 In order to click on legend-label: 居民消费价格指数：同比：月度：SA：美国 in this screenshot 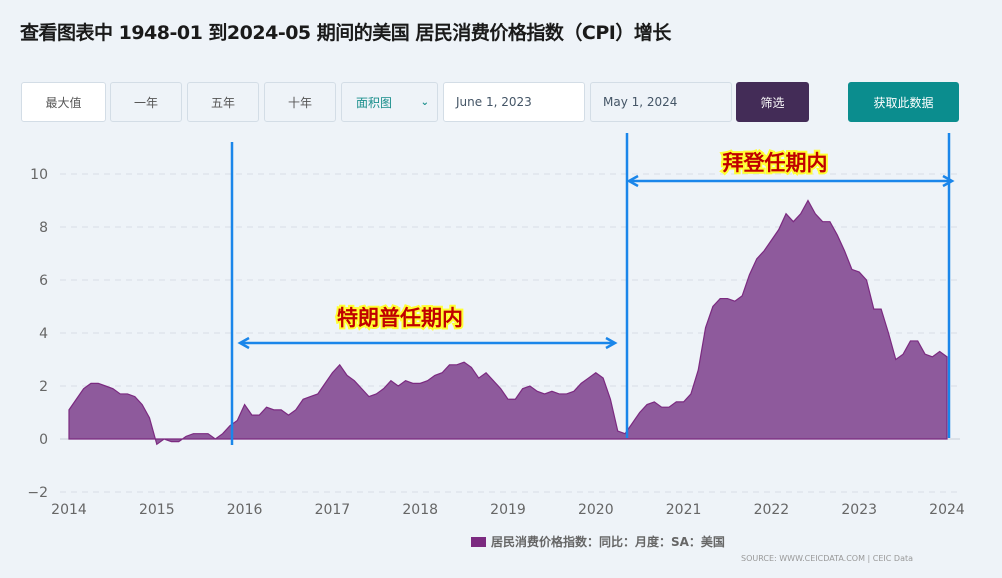, I will do `click(608, 542)`.